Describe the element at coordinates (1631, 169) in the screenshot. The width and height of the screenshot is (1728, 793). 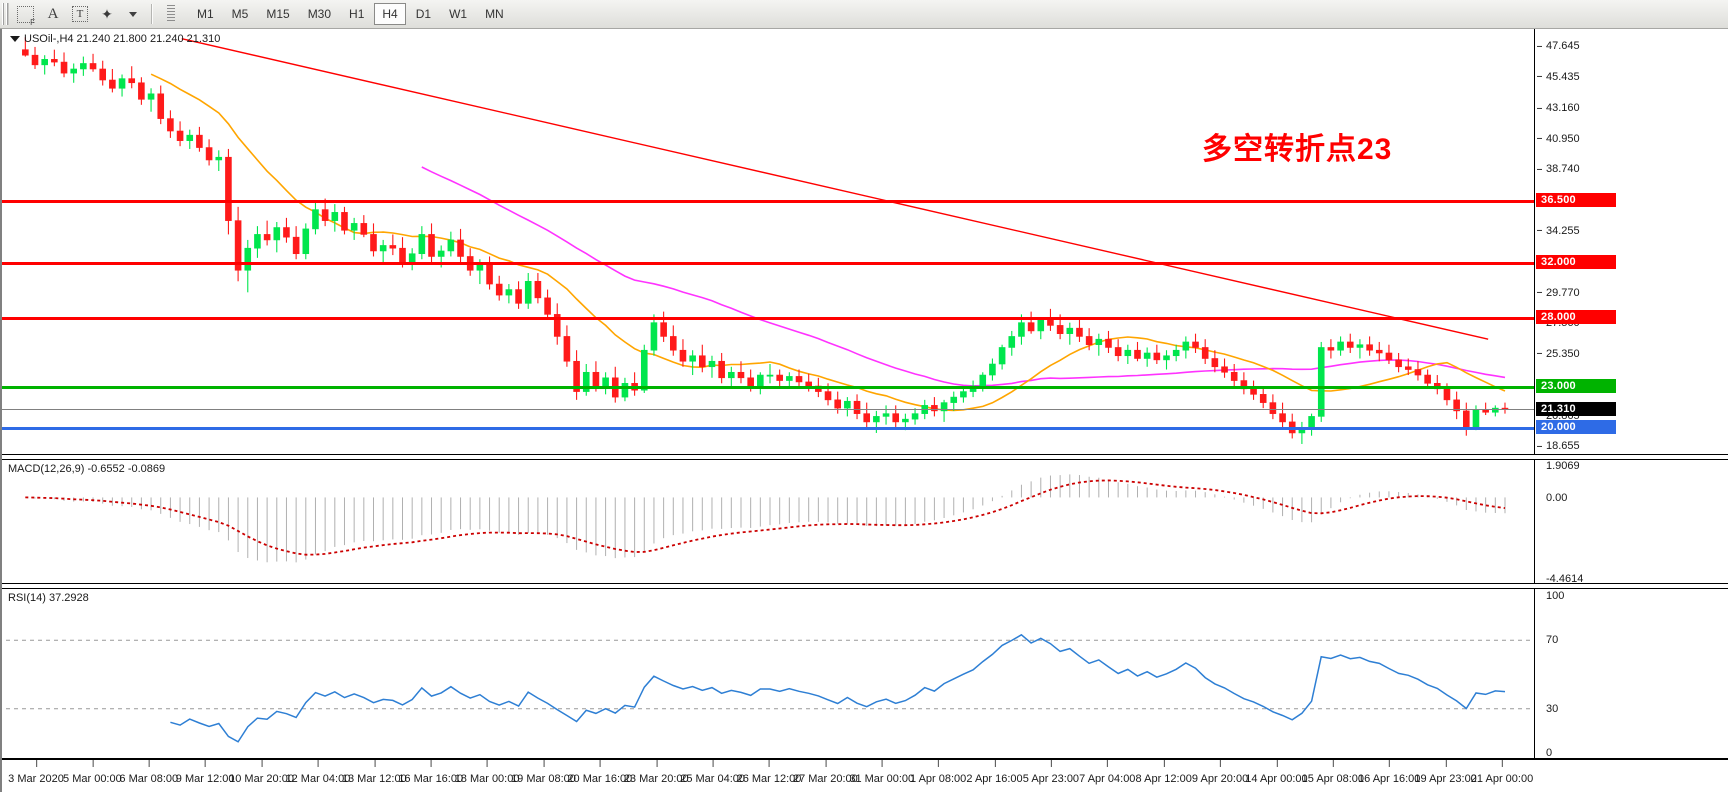
I see `price-axis-tick: 38.740` at that location.